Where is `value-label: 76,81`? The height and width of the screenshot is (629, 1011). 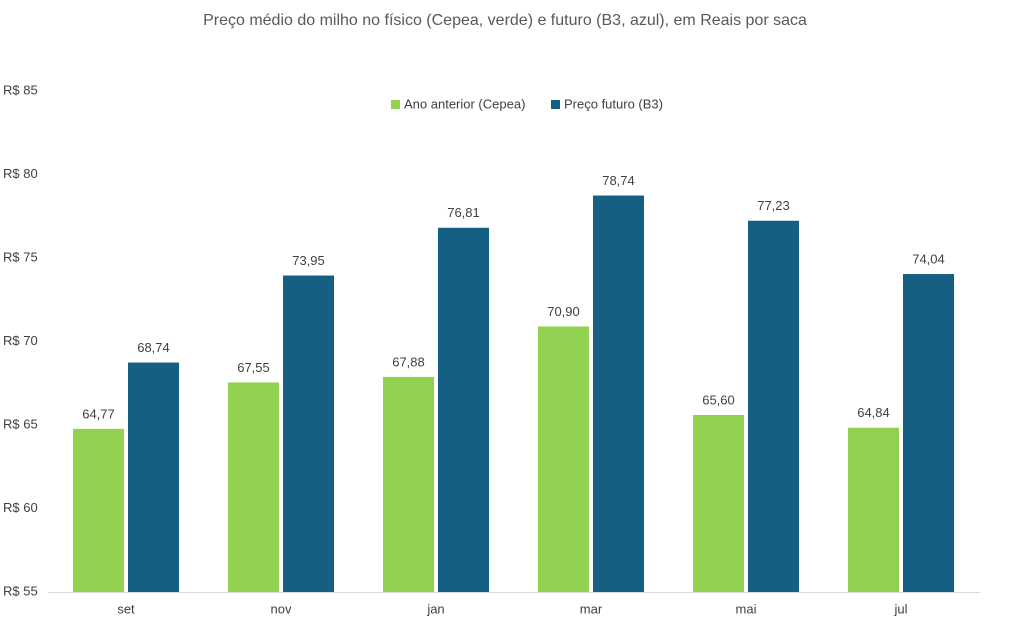 value-label: 76,81 is located at coordinates (463, 212).